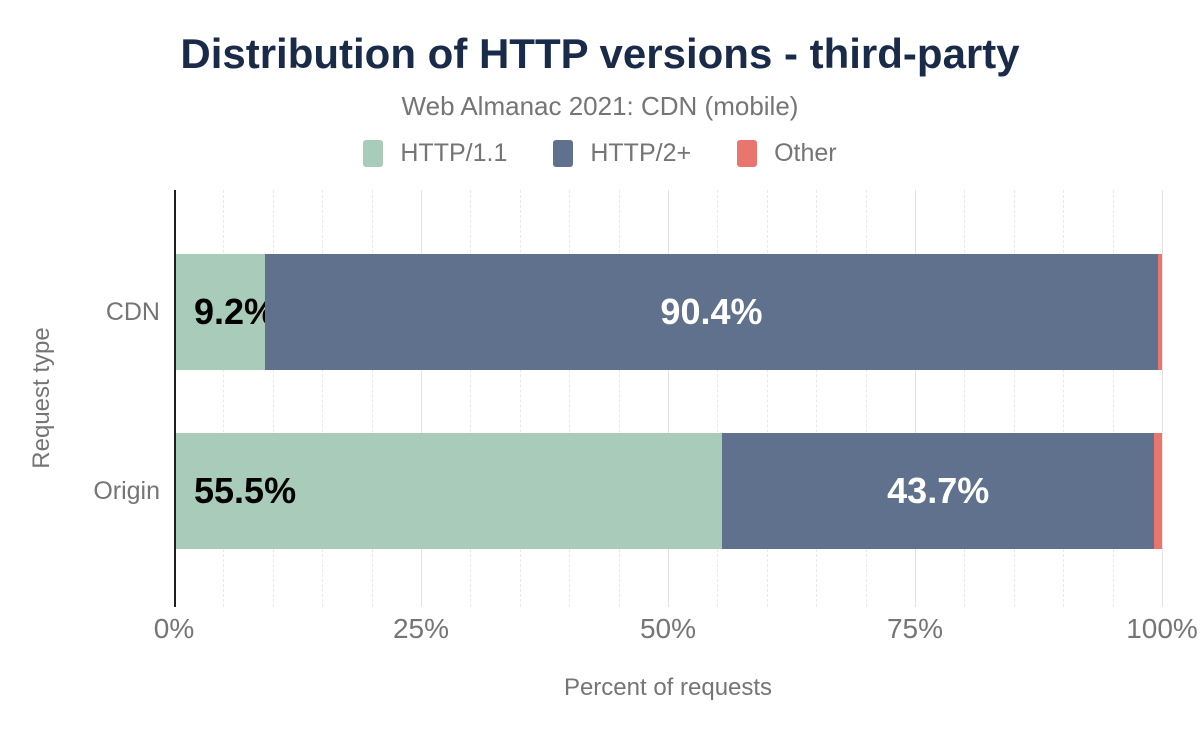 The height and width of the screenshot is (742, 1200). Describe the element at coordinates (448, 491) in the screenshot. I see `bar-segment-origin-http-1-1: 55.5%` at that location.